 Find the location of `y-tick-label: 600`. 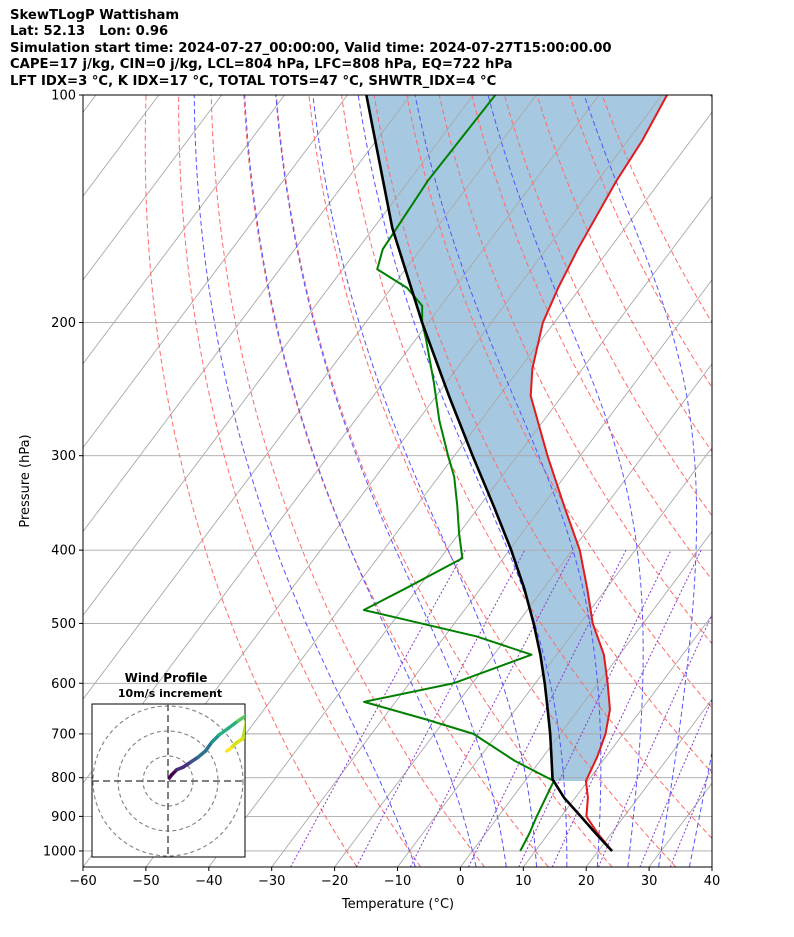

y-tick-label: 600 is located at coordinates (63, 684).